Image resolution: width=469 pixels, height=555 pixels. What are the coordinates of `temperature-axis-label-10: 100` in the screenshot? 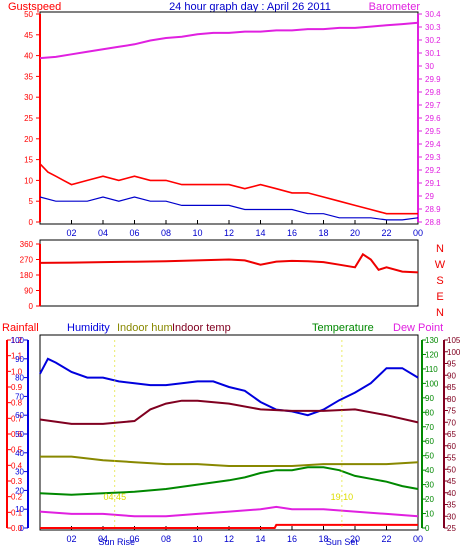 It's located at (432, 383).